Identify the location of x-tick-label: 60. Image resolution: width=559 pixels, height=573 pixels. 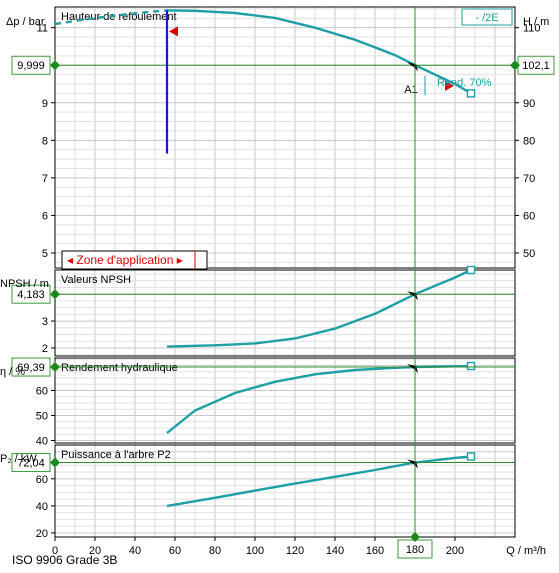
(175, 551).